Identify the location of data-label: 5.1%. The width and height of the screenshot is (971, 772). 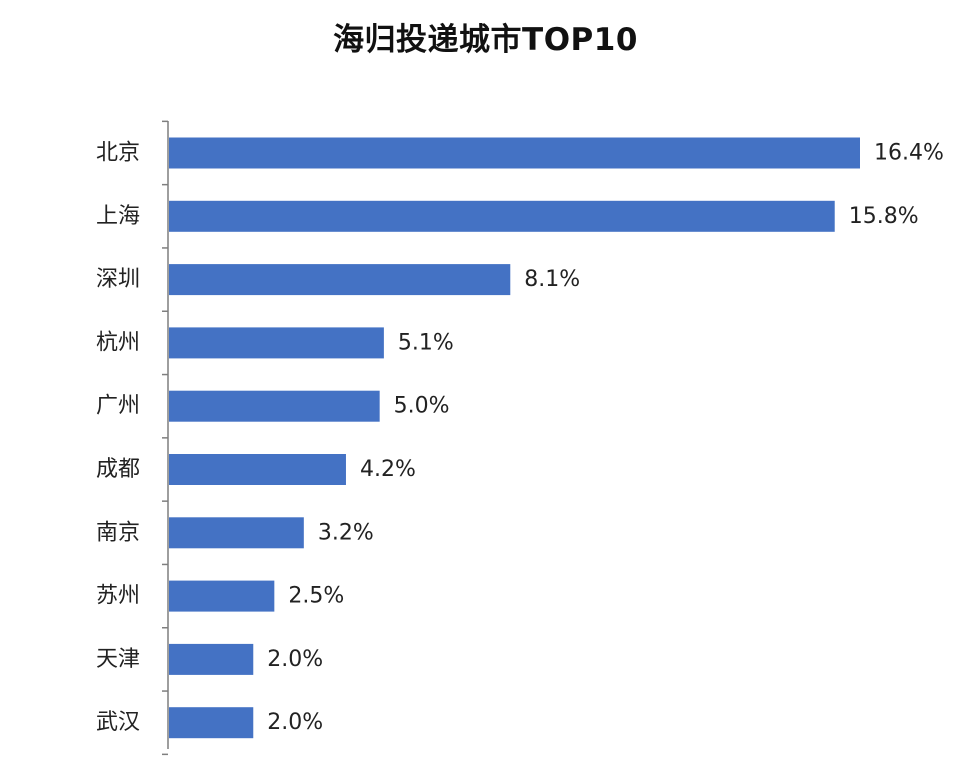
(426, 342).